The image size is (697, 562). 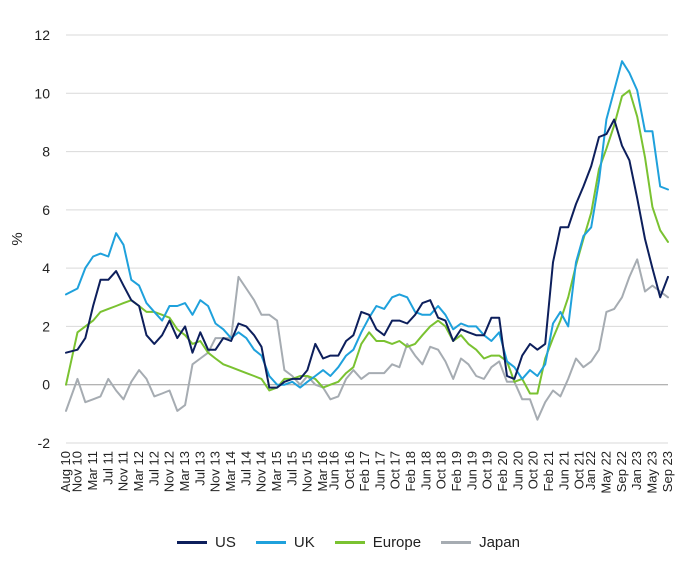 What do you see at coordinates (276, 471) in the screenshot?
I see `x-tick-label: Mar 15` at bounding box center [276, 471].